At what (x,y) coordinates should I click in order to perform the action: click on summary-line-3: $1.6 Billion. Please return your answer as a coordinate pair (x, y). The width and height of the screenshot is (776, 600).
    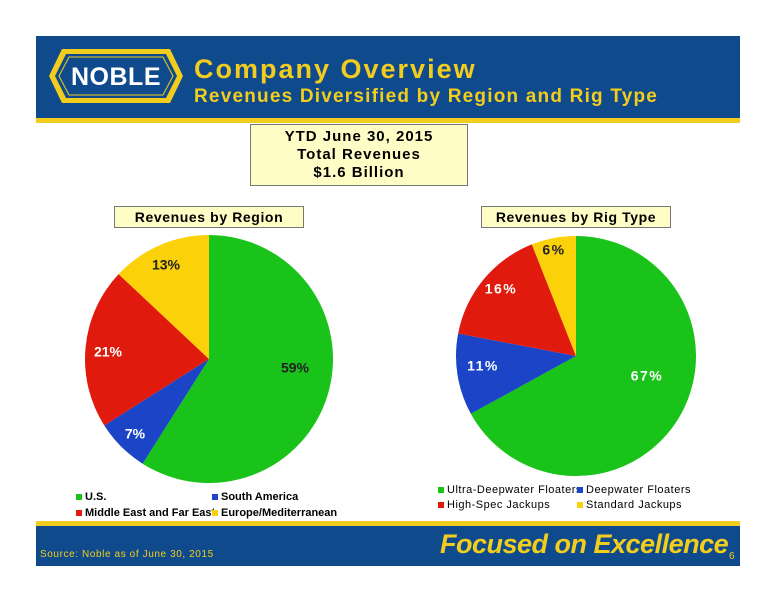
    Looking at the image, I should click on (359, 172).